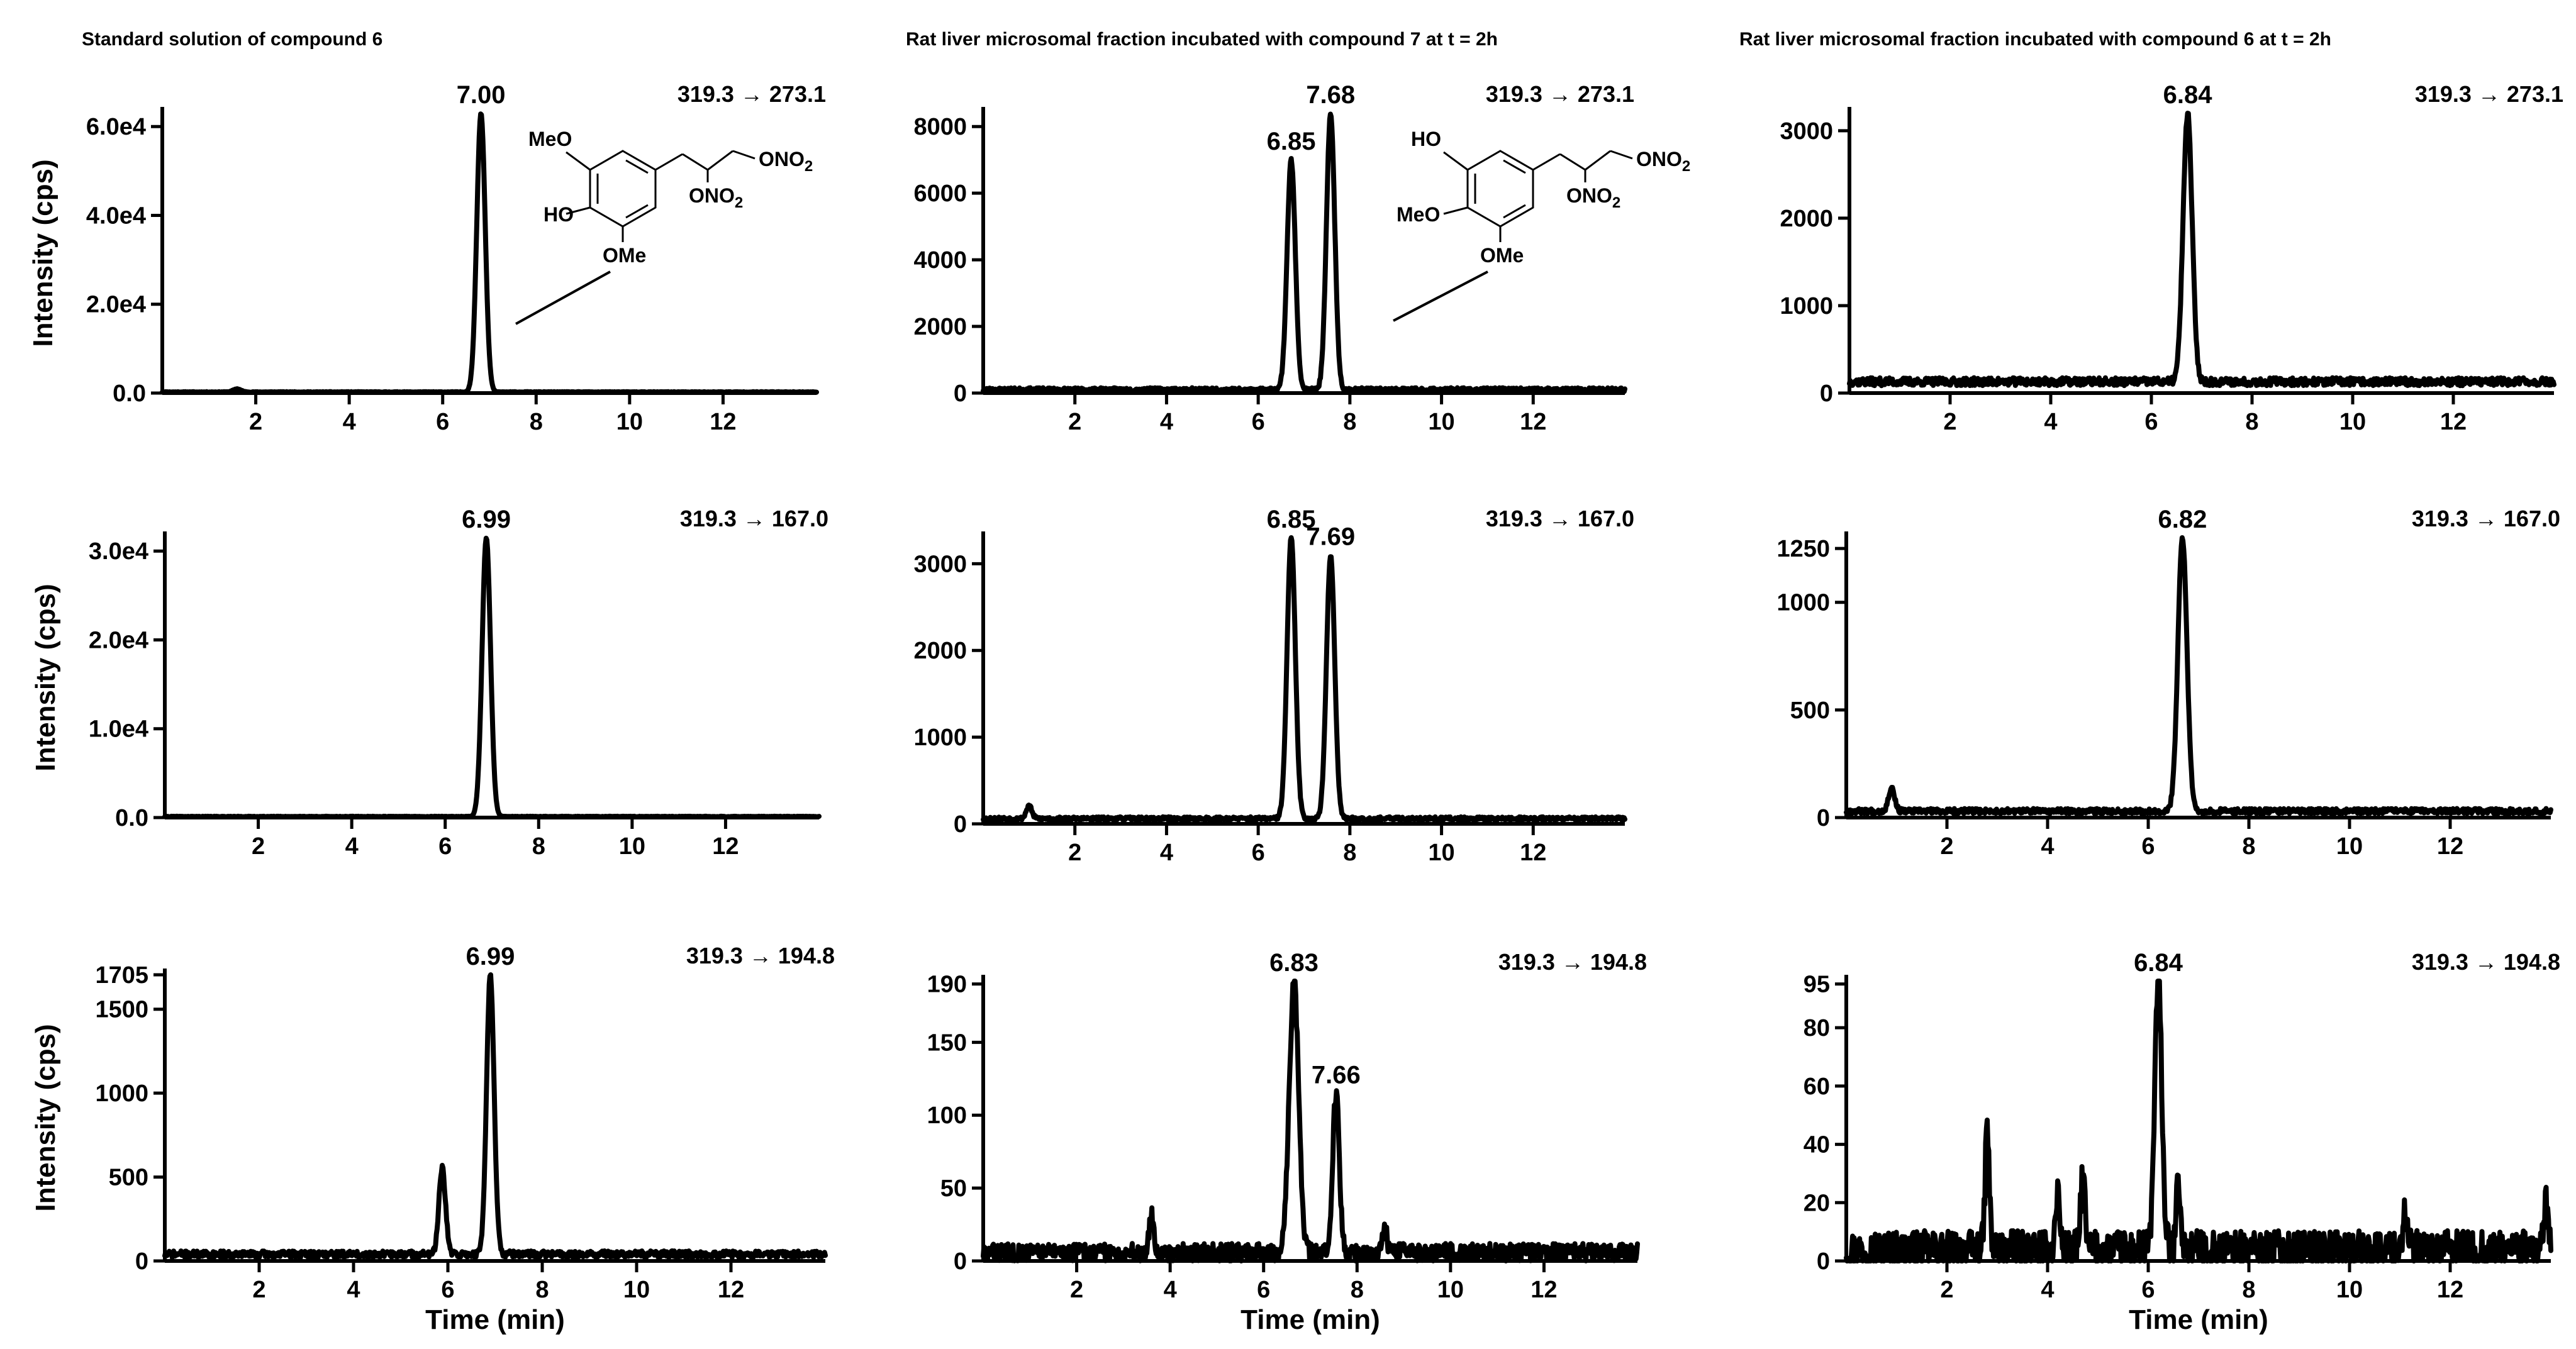 This screenshot has width=2576, height=1349. I want to click on y-tick-label: 1250, so click(1803, 549).